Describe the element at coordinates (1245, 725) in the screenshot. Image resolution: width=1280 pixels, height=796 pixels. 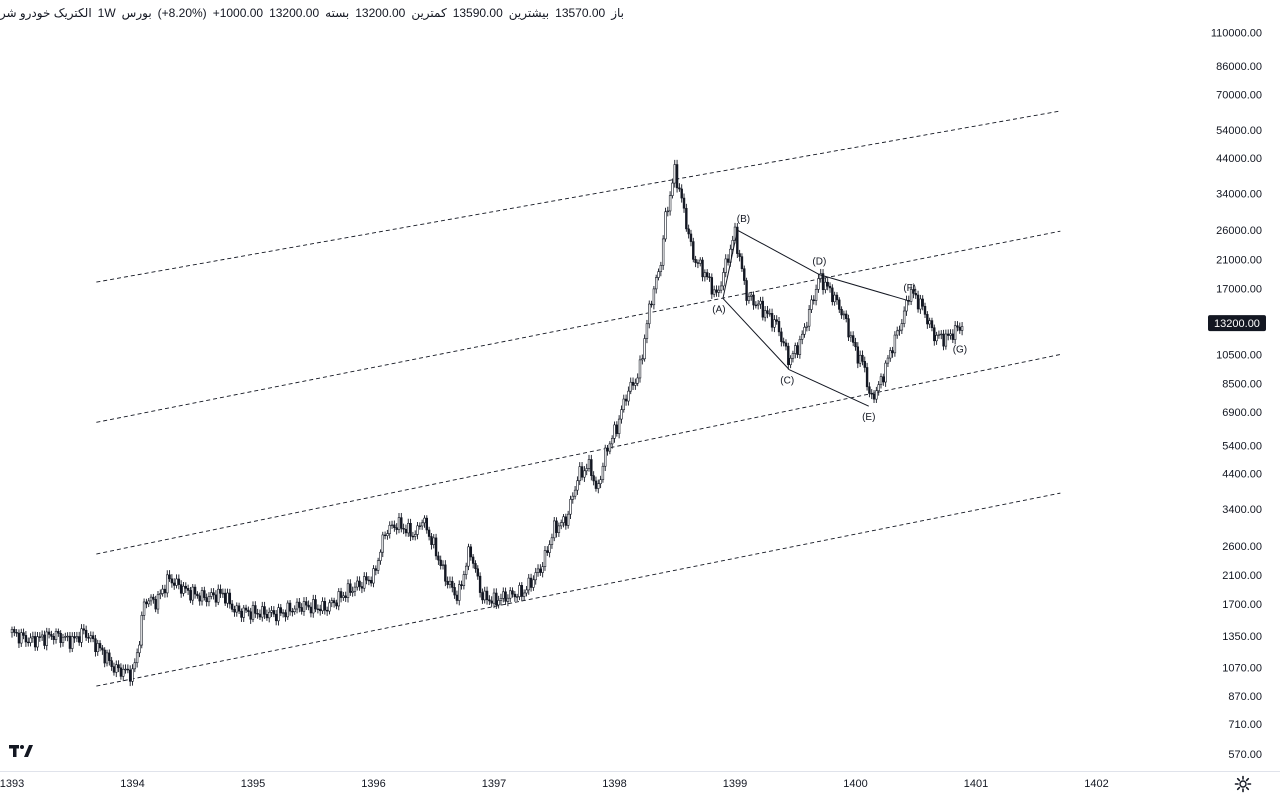
I see `price-tick-label: 710.00` at that location.